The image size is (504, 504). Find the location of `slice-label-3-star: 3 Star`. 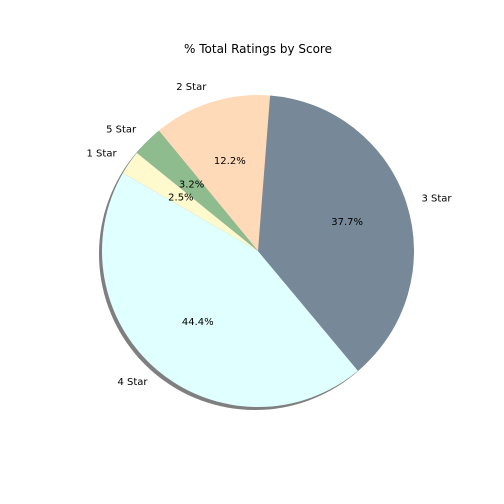

slice-label-3-star: 3 Star is located at coordinates (436, 198).